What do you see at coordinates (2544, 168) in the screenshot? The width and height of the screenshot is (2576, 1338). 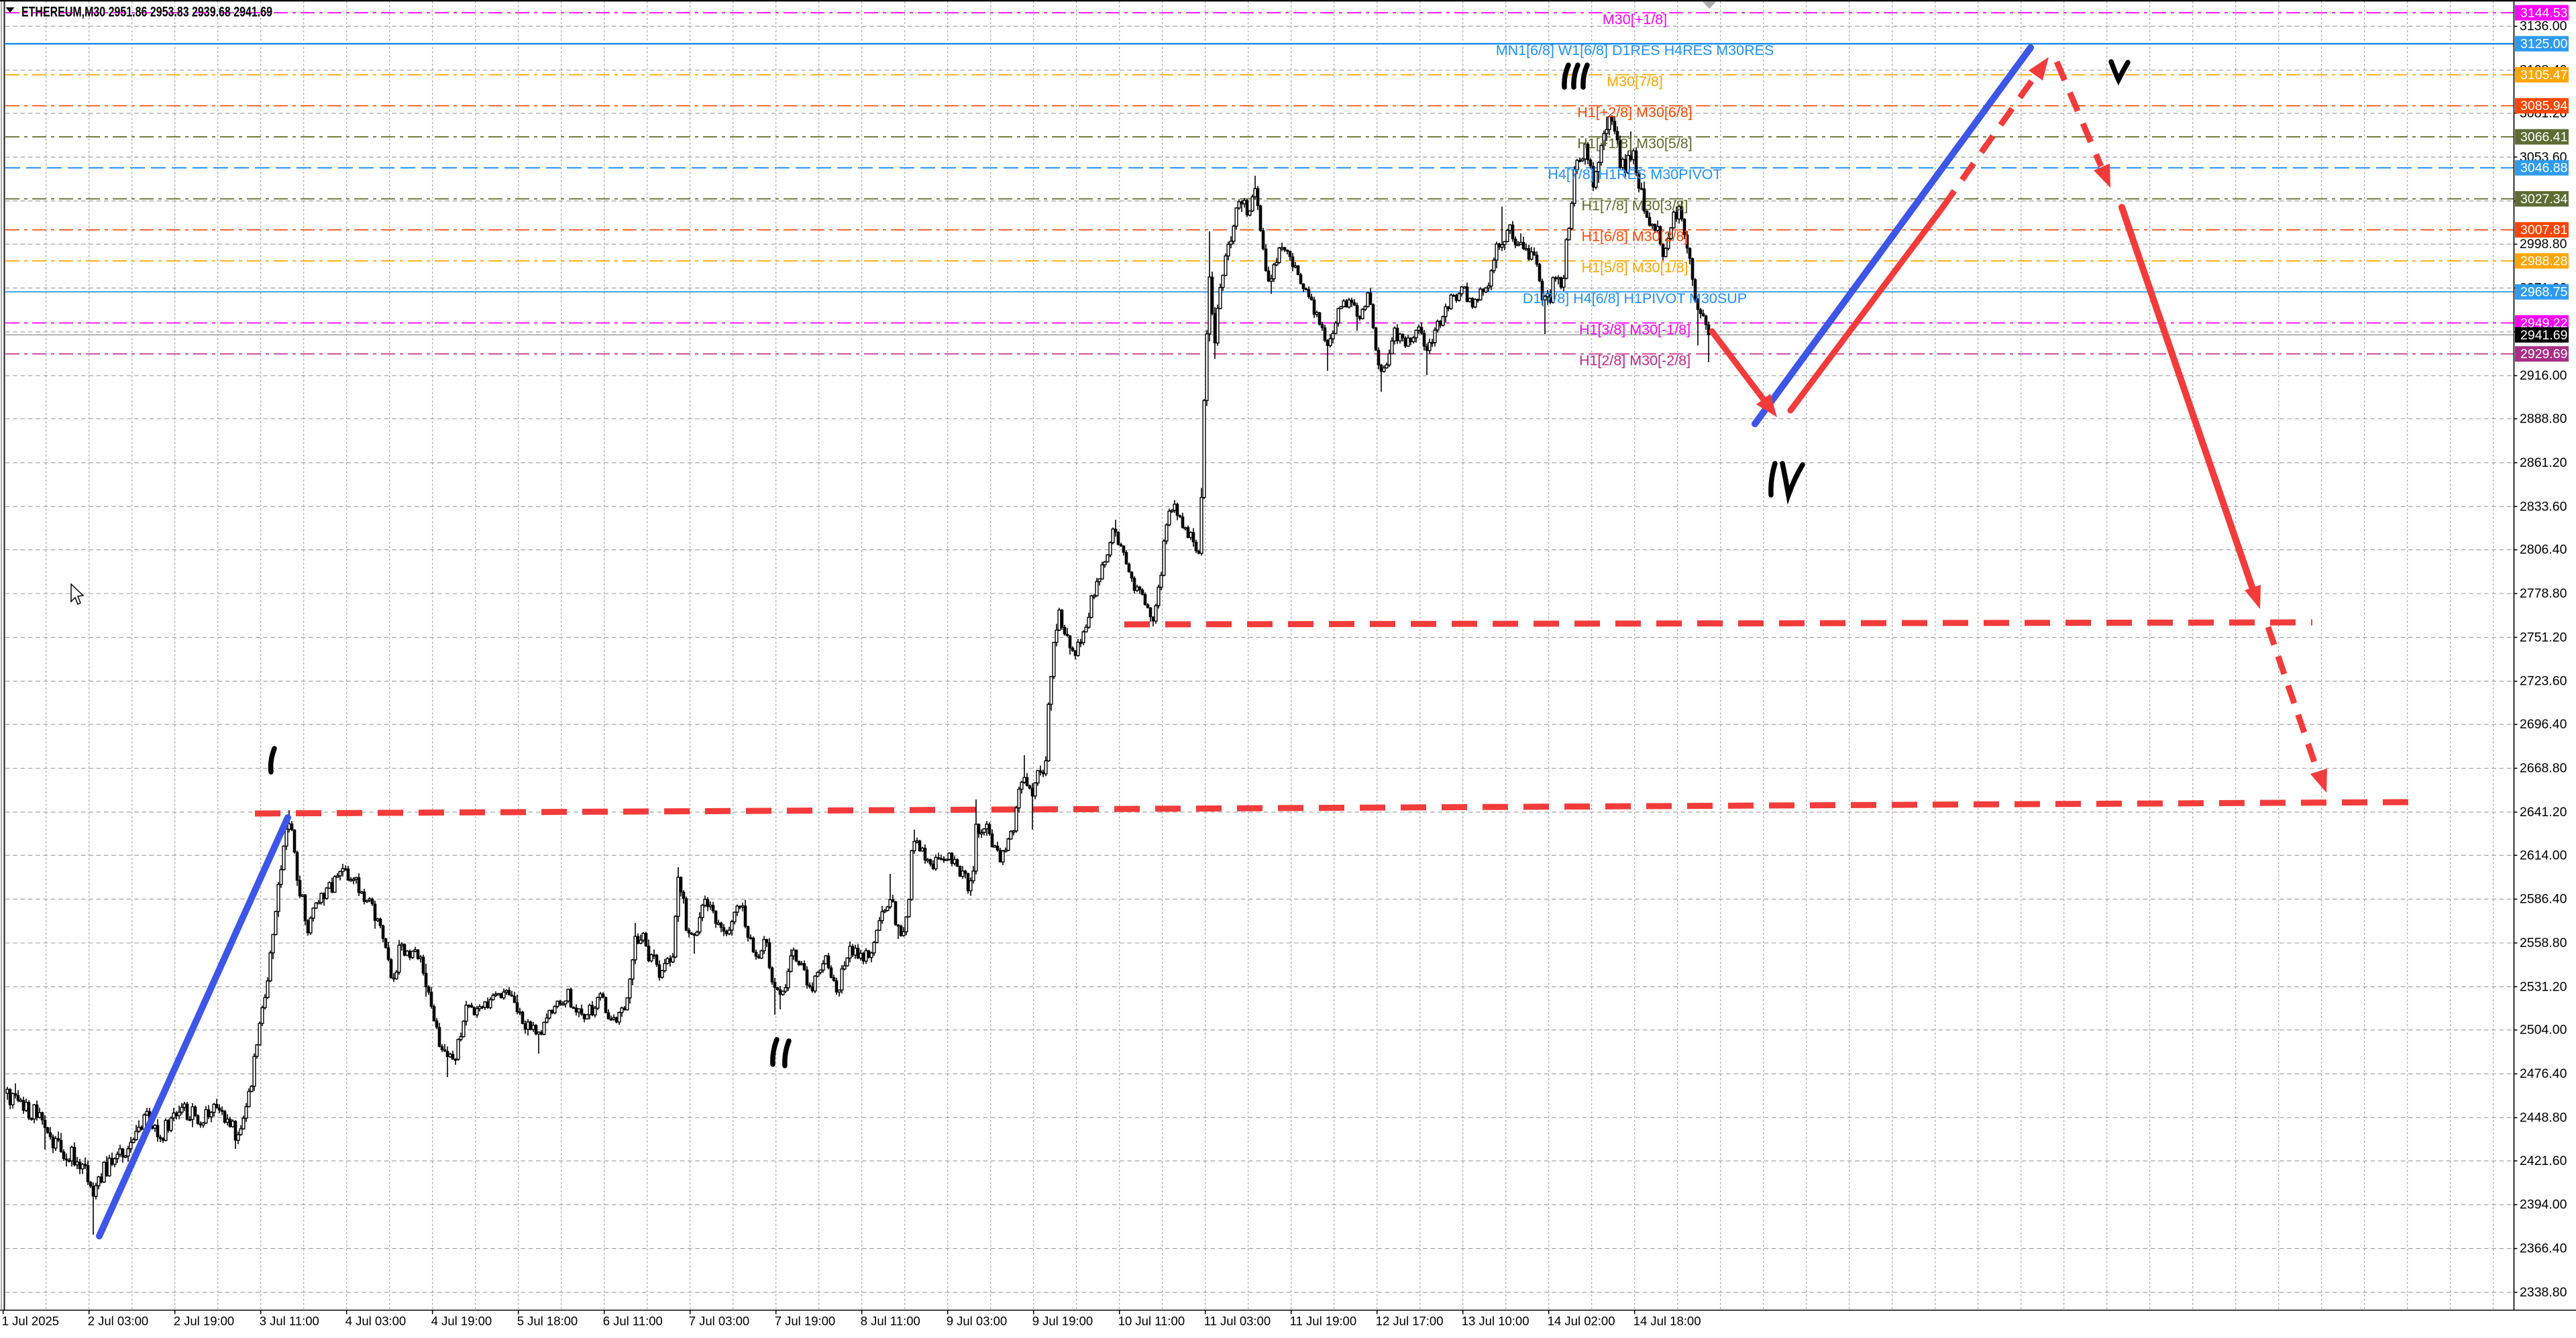 I see `svg-text: 3046.88` at bounding box center [2544, 168].